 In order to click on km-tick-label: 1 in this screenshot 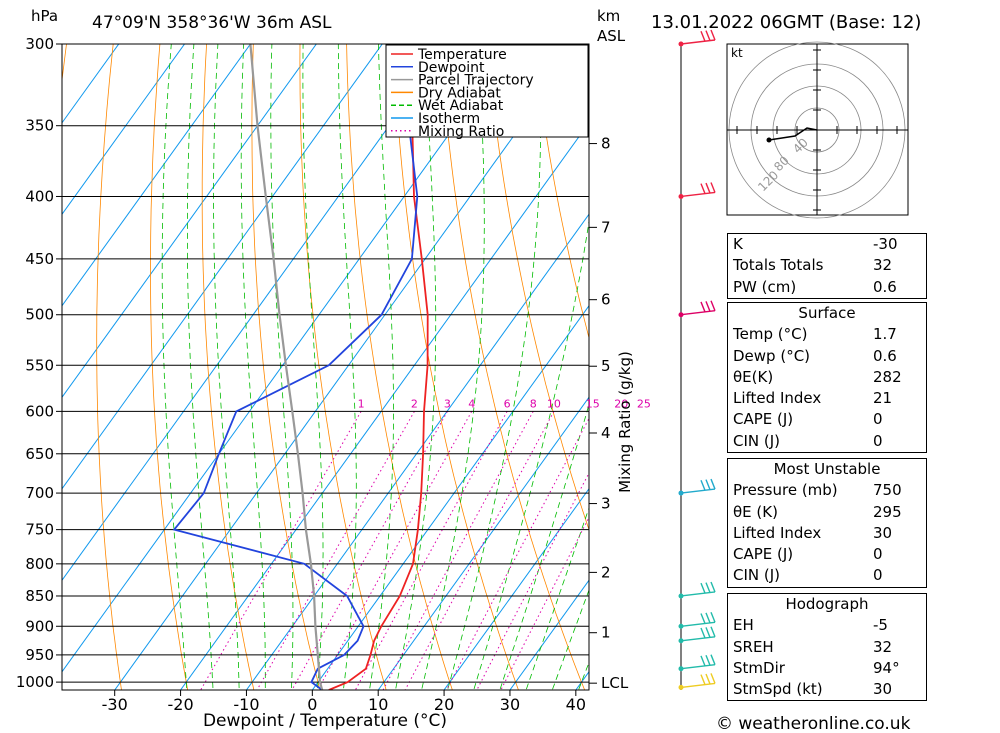, I will do `click(606, 633)`.